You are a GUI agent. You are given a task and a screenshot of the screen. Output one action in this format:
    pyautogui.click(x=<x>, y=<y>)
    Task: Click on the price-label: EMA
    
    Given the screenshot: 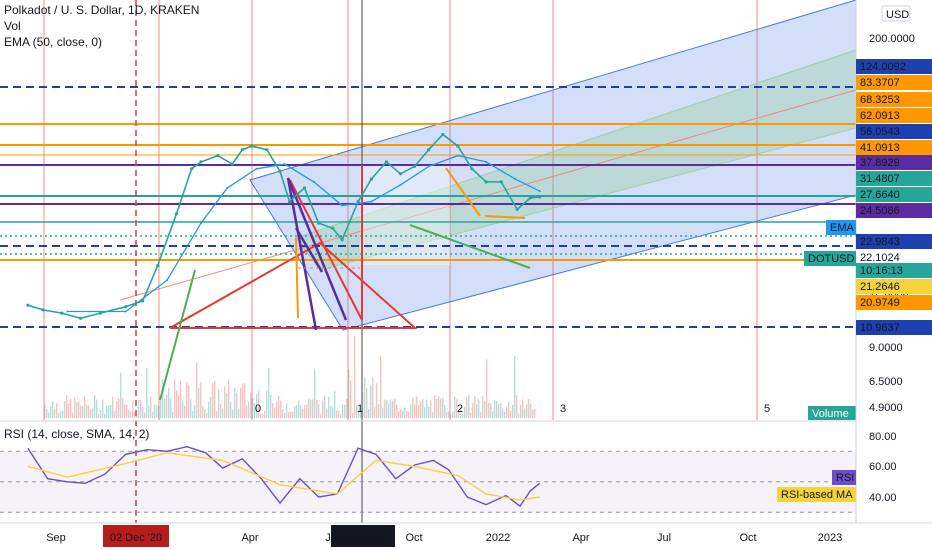 What is the action you would take?
    pyautogui.click(x=842, y=228)
    